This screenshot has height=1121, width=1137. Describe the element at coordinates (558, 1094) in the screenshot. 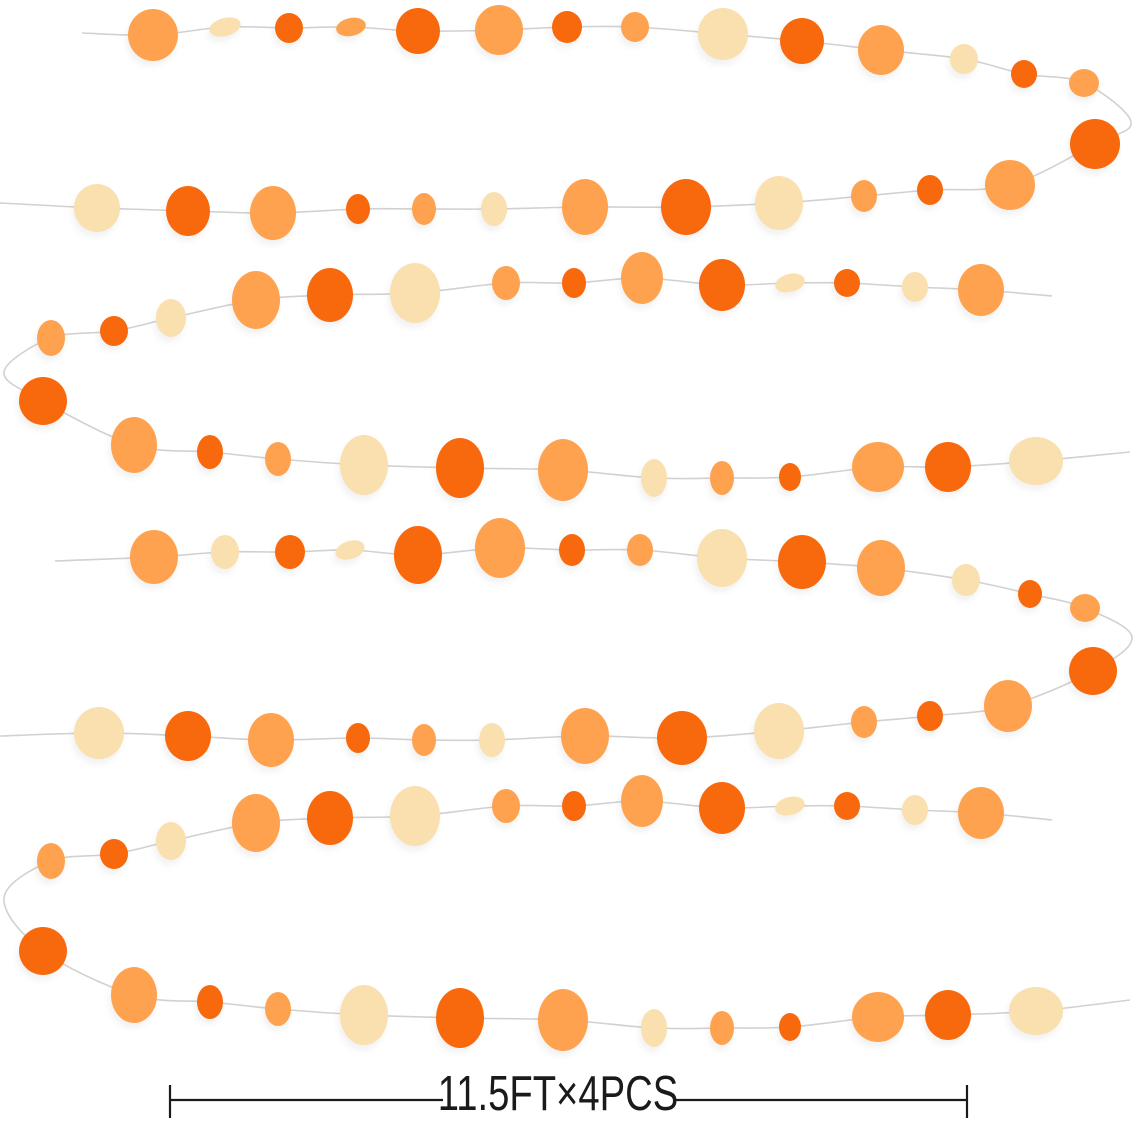

I see `dimension-label: 11.5FT×4PCS` at that location.